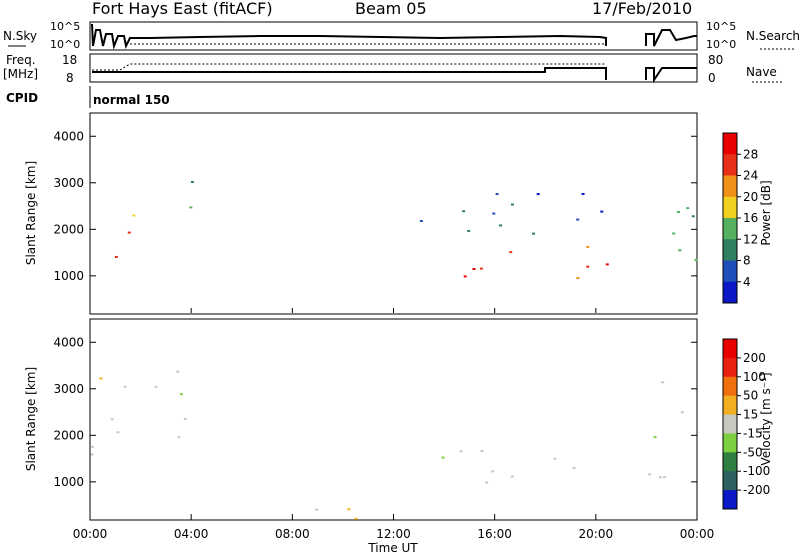 The width and height of the screenshot is (800, 558). What do you see at coordinates (642, 9) in the screenshot?
I see `date-title: 17/Feb/2010` at bounding box center [642, 9].